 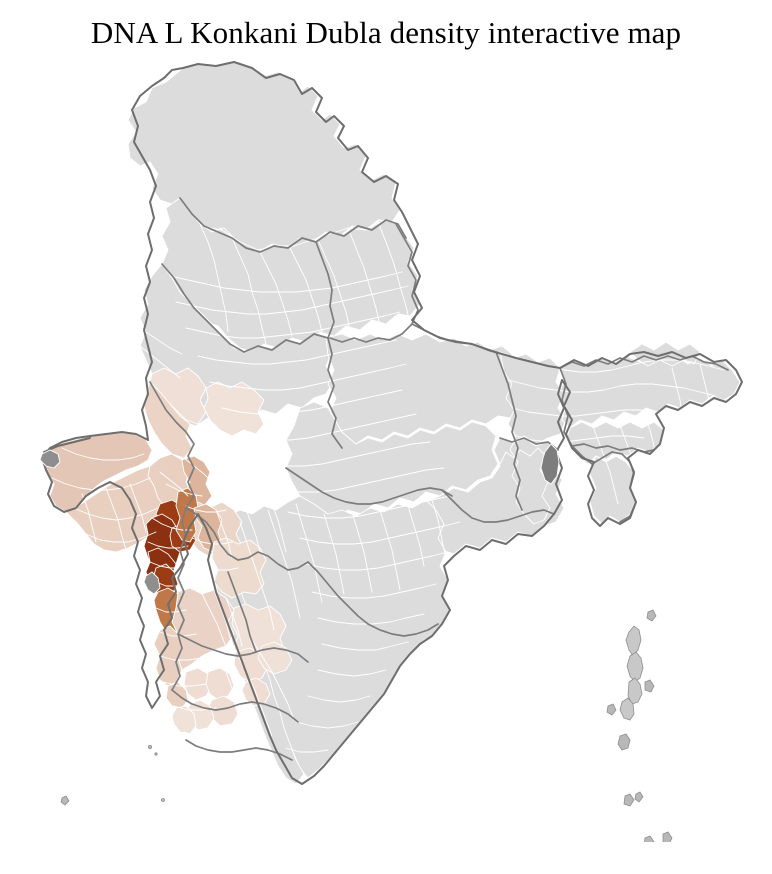 I want to click on region-dharwad, so click(x=220, y=684).